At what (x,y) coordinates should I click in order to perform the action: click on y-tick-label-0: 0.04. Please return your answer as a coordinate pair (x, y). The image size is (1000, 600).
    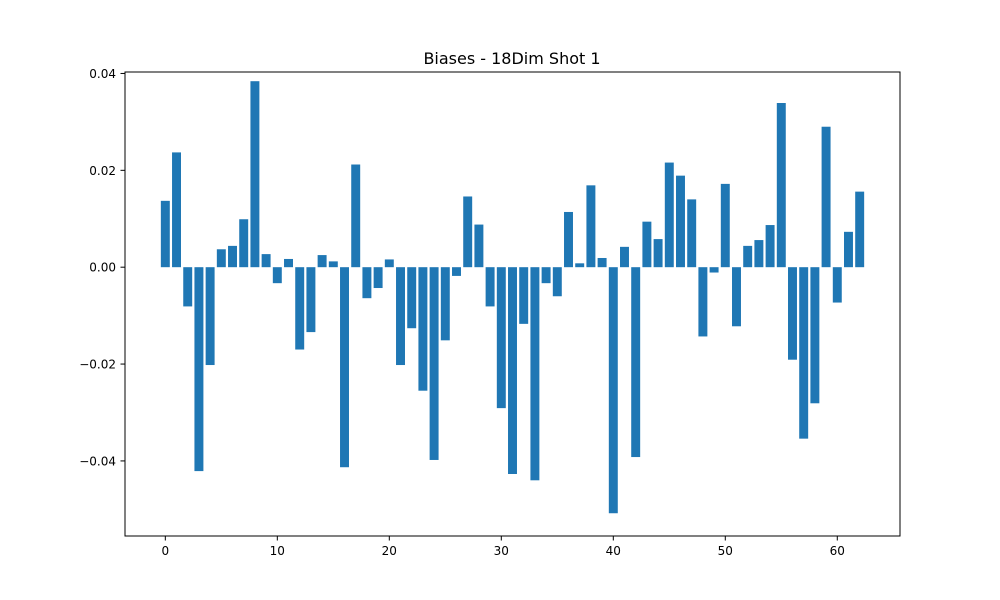
    Looking at the image, I should click on (102, 74).